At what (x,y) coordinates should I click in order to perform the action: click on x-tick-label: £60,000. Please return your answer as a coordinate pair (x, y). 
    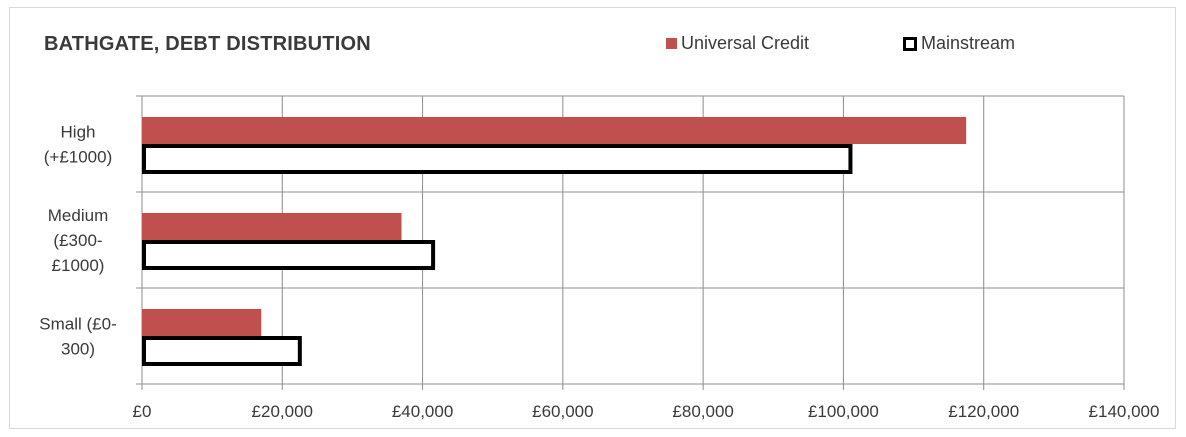
    Looking at the image, I should click on (562, 411).